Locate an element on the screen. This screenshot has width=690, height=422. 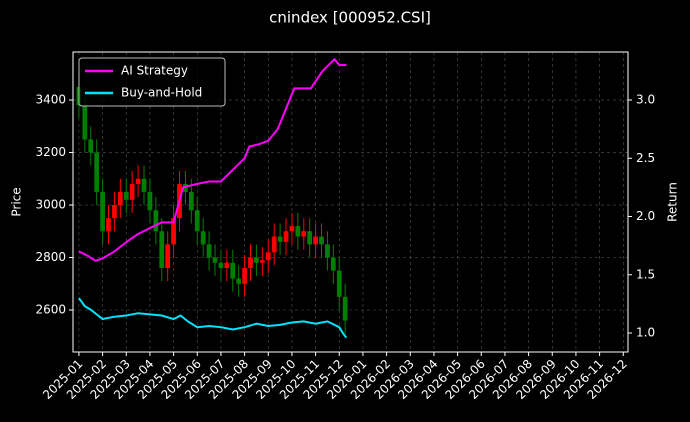
y-tick-label: 2800 is located at coordinates (50, 257).